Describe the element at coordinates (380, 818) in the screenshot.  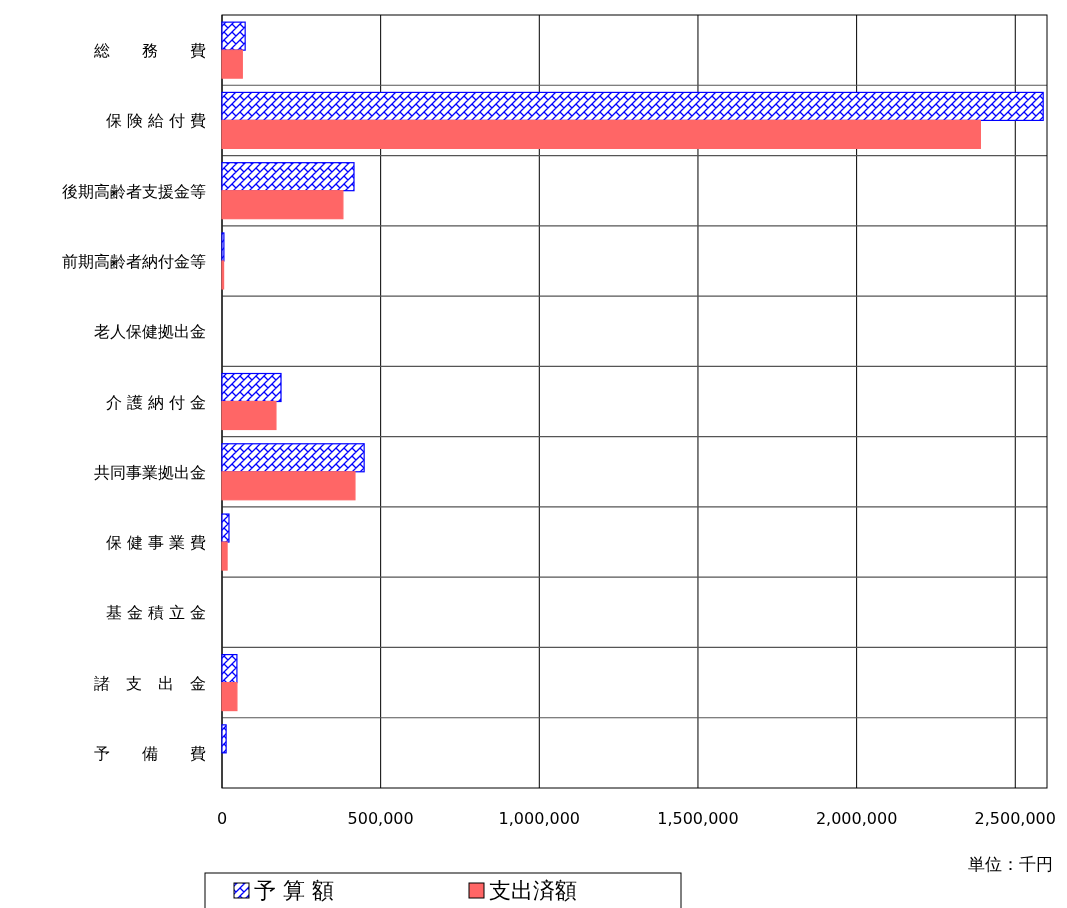
I see `x-tick-label: 500,000` at that location.